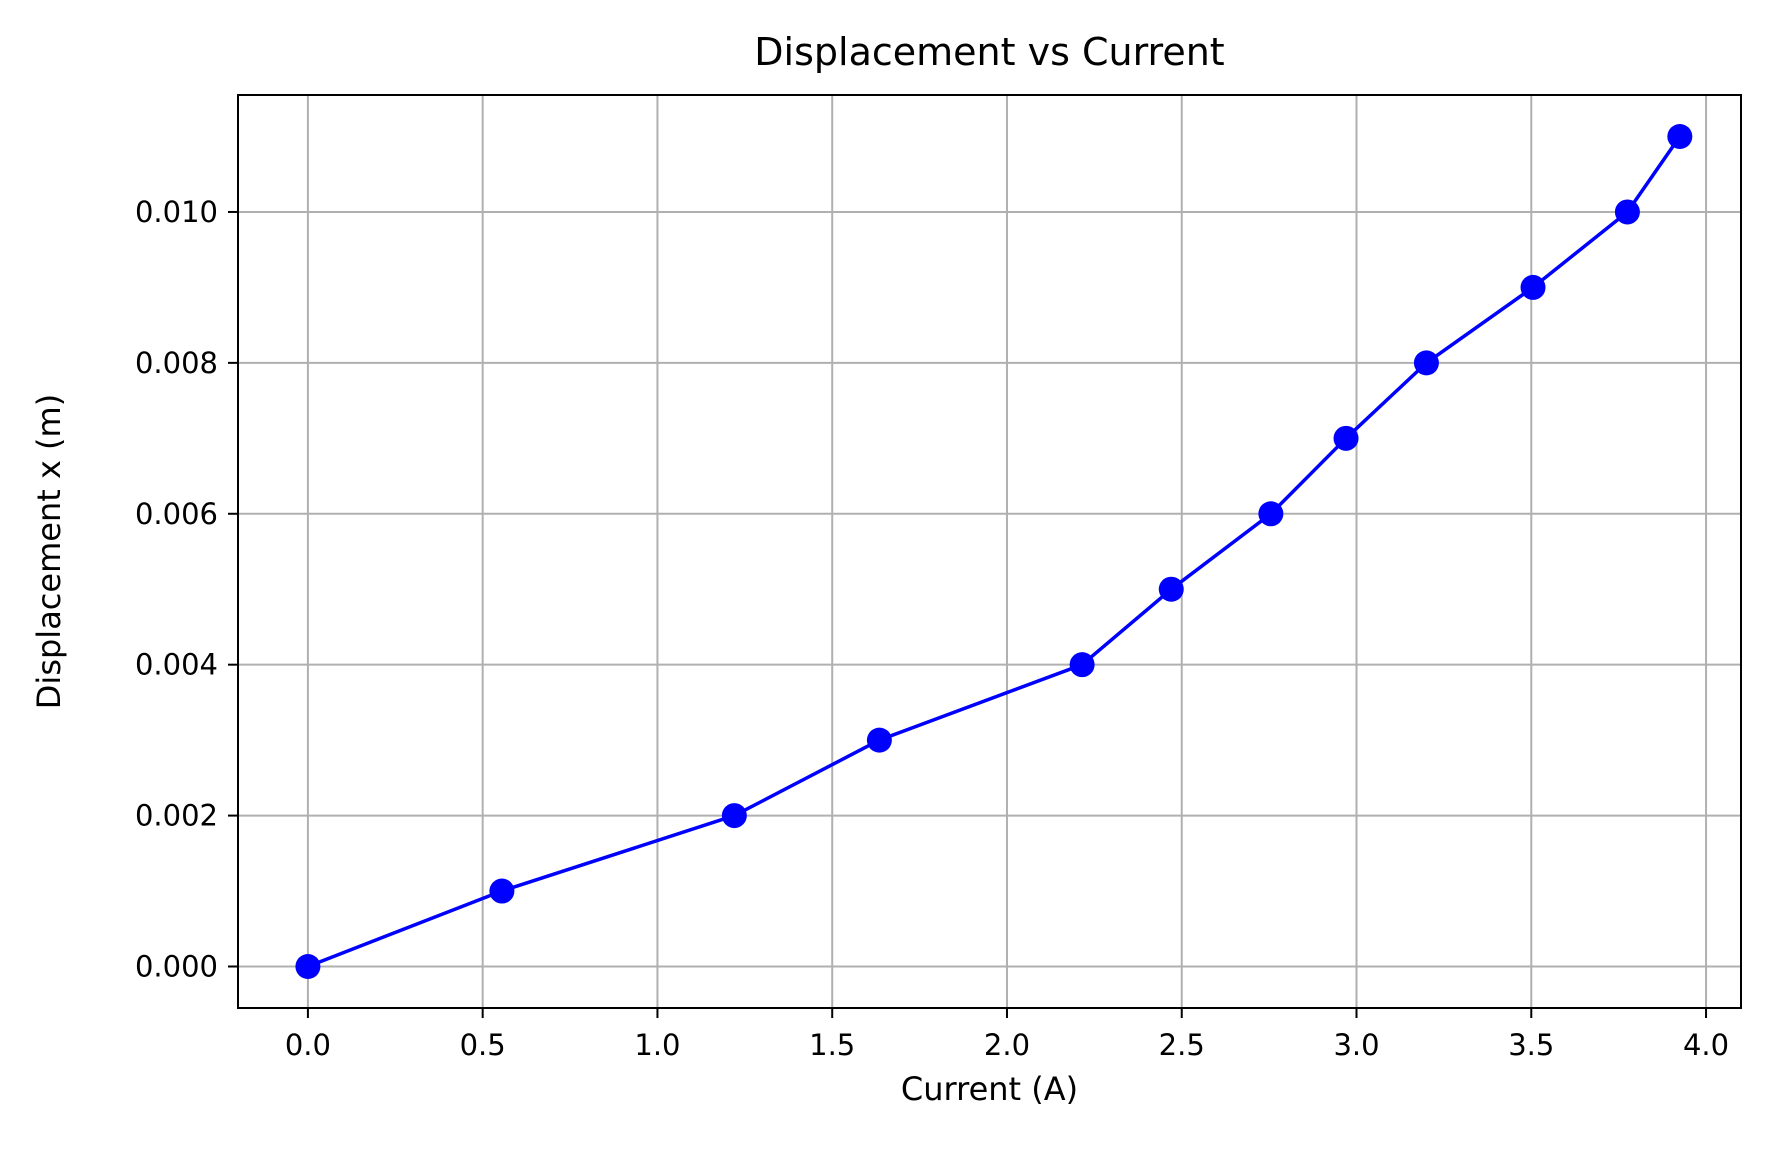 This screenshot has height=1166, width=1770. Describe the element at coordinates (483, 1045) in the screenshot. I see `x-tick-label: 0.5` at that location.